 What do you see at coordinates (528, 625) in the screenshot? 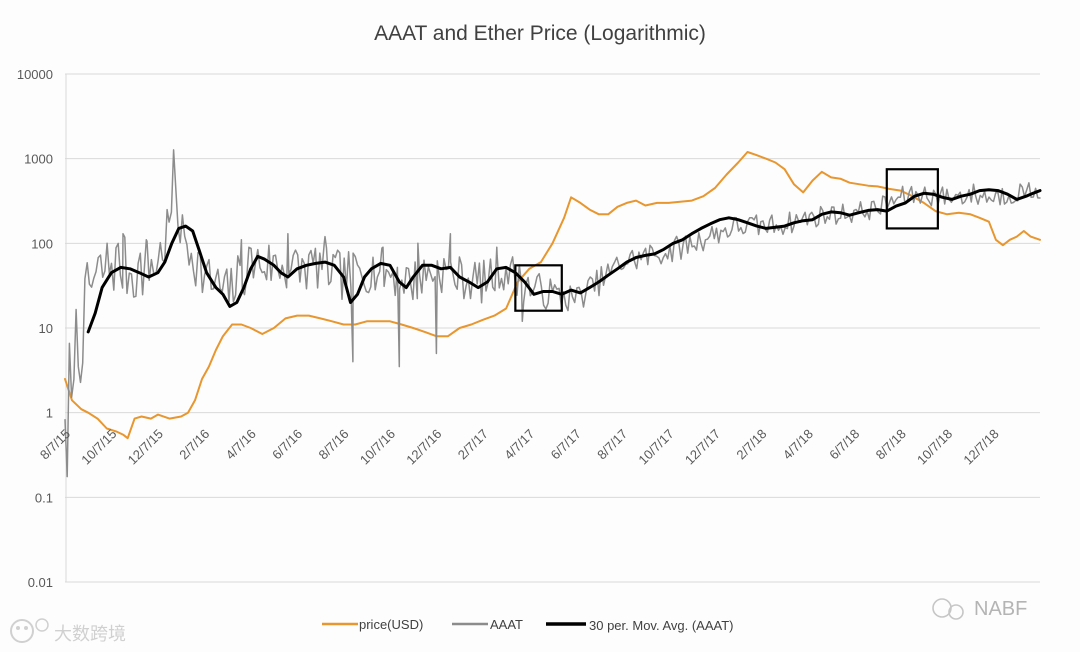
I see `legend: price(USD) AAAT 30 per. Mov. Avg. (AAAT)` at bounding box center [528, 625].